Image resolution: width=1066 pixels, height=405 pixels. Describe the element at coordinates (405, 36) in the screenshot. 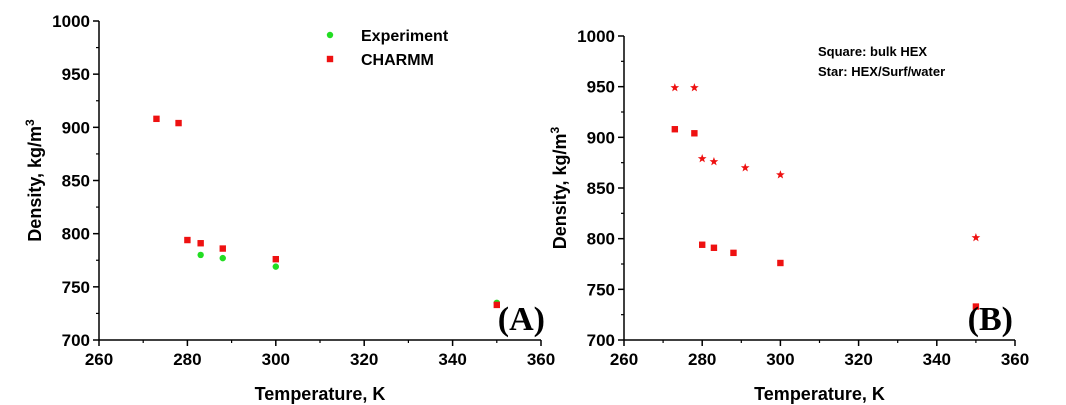

I see `legend-label: Experiment` at that location.